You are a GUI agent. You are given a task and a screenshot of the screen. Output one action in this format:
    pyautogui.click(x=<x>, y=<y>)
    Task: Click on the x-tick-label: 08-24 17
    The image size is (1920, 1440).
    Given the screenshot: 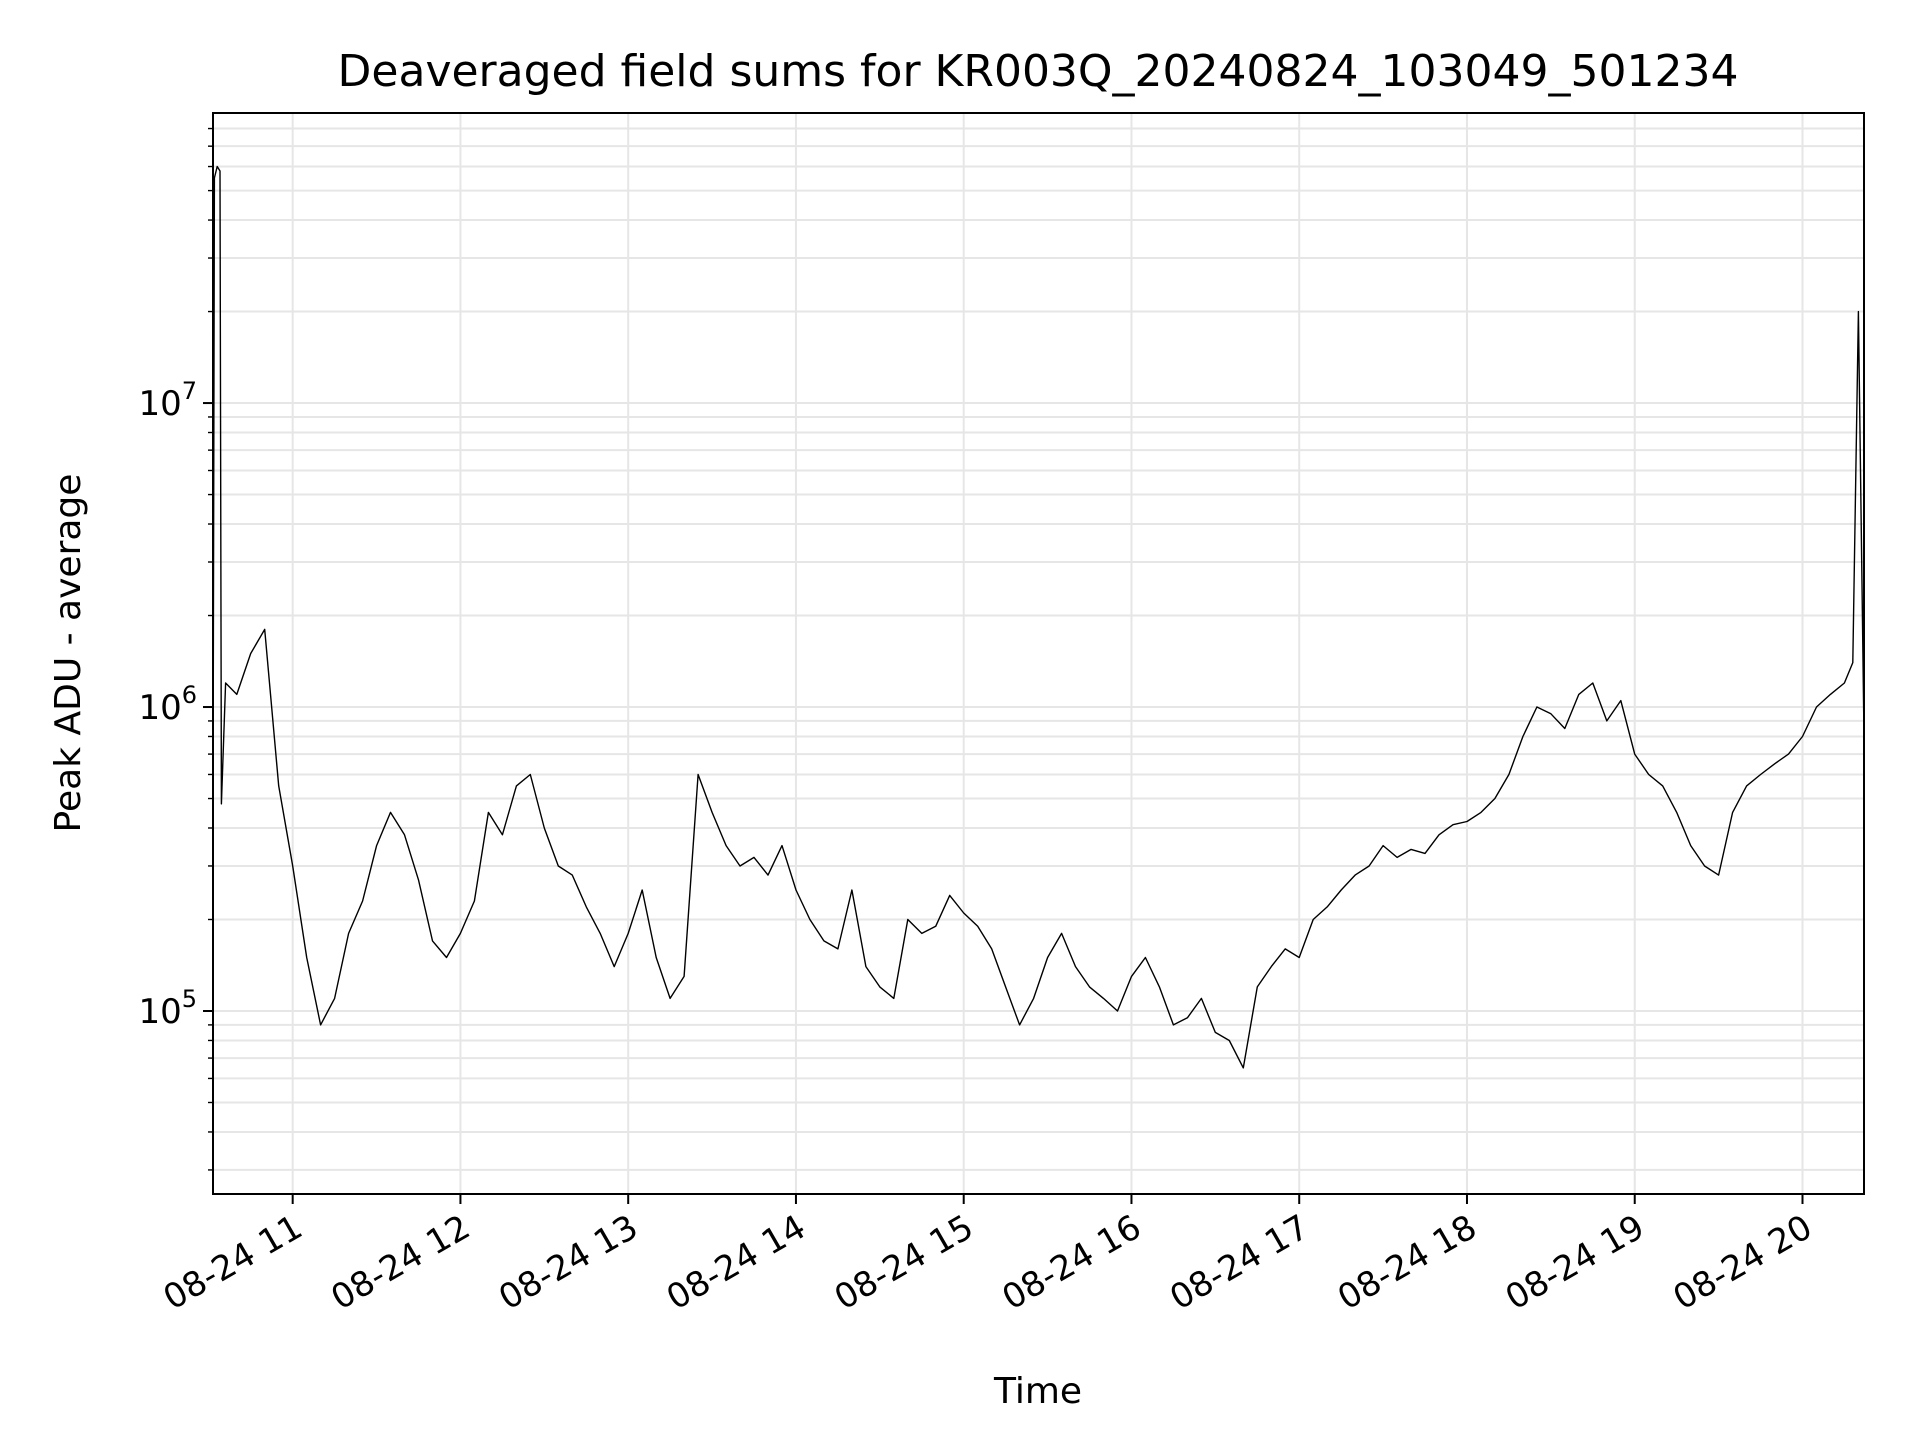 What is the action you would take?
    pyautogui.click(x=1239, y=1262)
    